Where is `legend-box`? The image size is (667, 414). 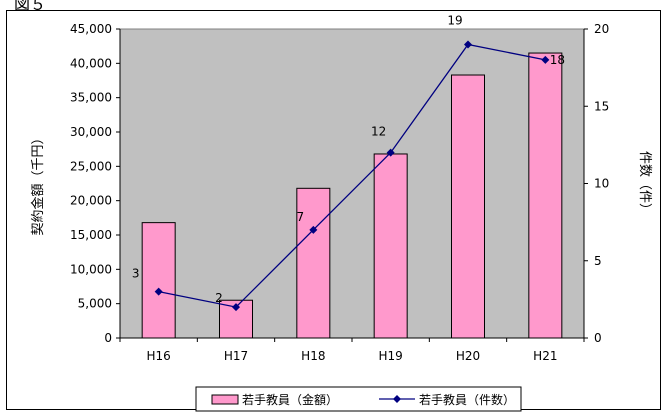 legend-box is located at coordinates (358, 399).